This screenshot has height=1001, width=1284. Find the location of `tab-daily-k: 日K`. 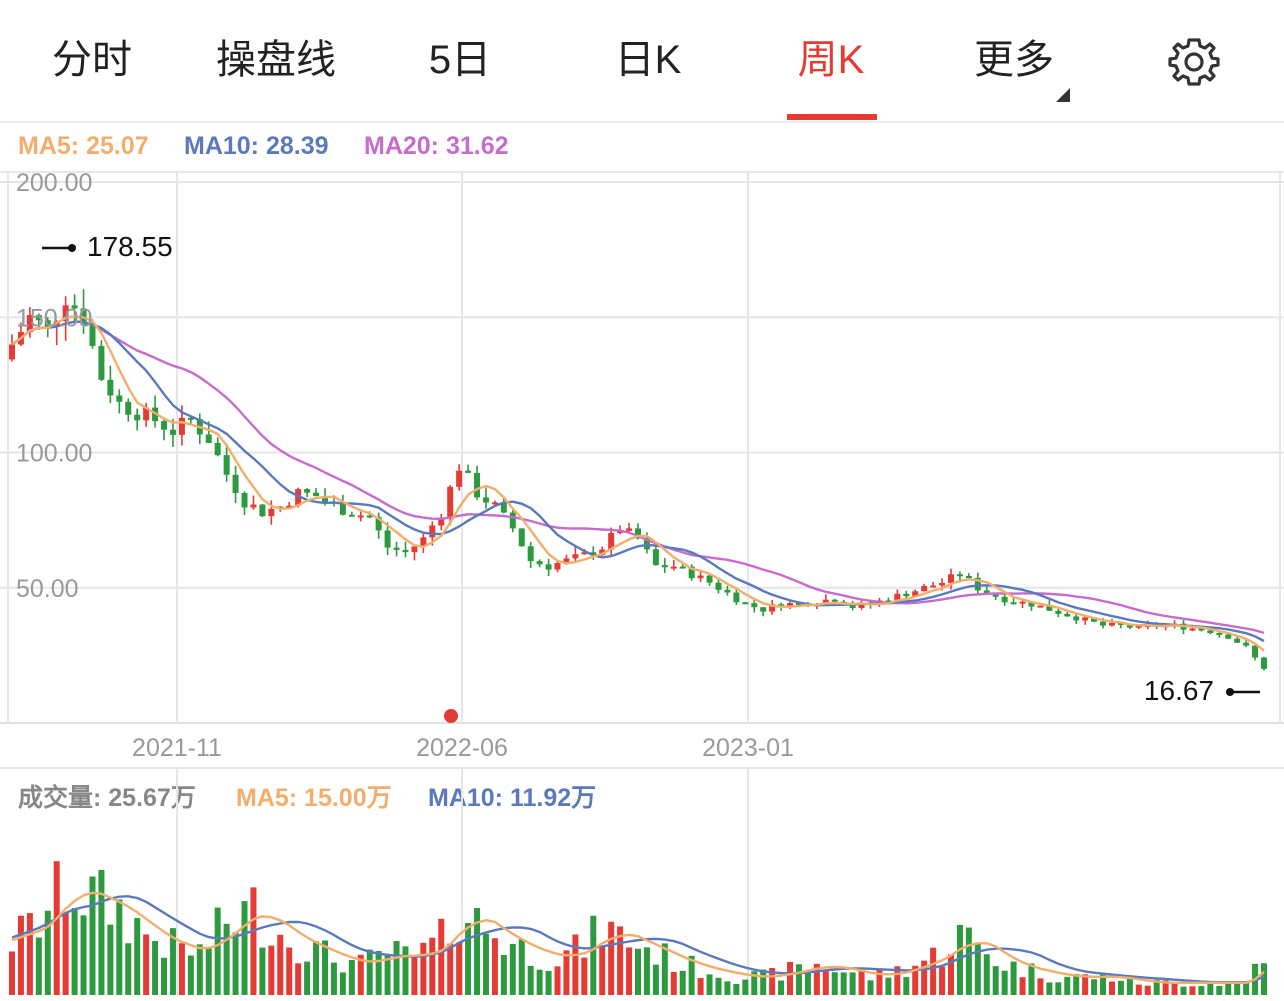

tab-daily-k: 日K is located at coordinates (648, 60).